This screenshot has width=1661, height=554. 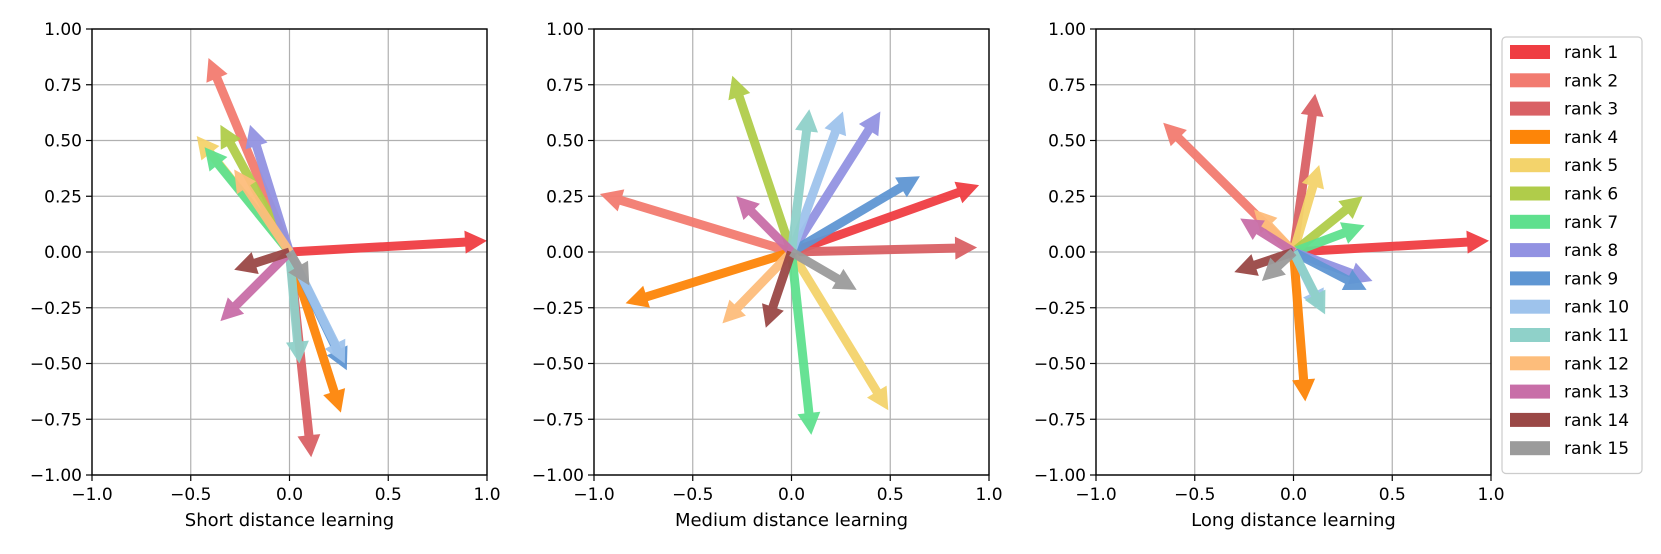 What do you see at coordinates (1596, 308) in the screenshot?
I see `legend-label: rank 10` at bounding box center [1596, 308].